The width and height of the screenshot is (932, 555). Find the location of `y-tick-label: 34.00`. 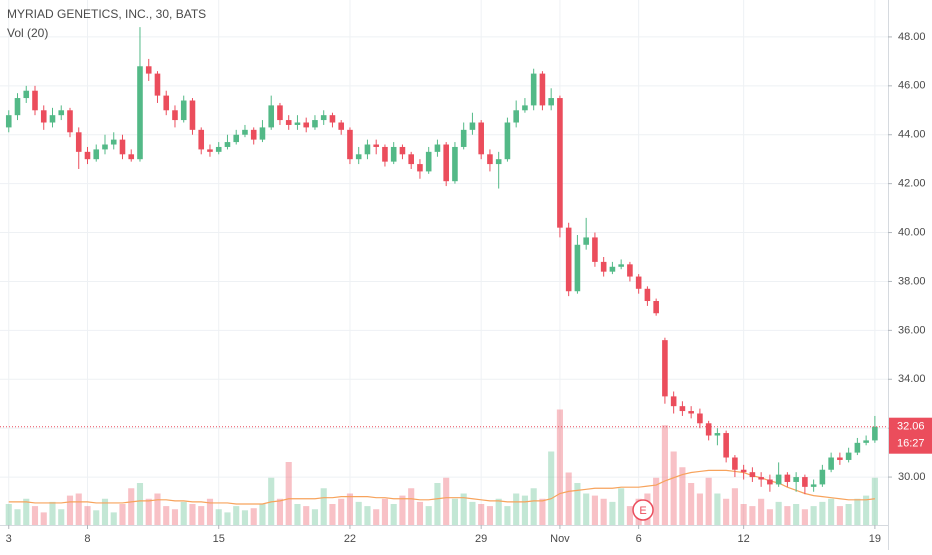

y-tick-label: 34.00 is located at coordinates (912, 379).